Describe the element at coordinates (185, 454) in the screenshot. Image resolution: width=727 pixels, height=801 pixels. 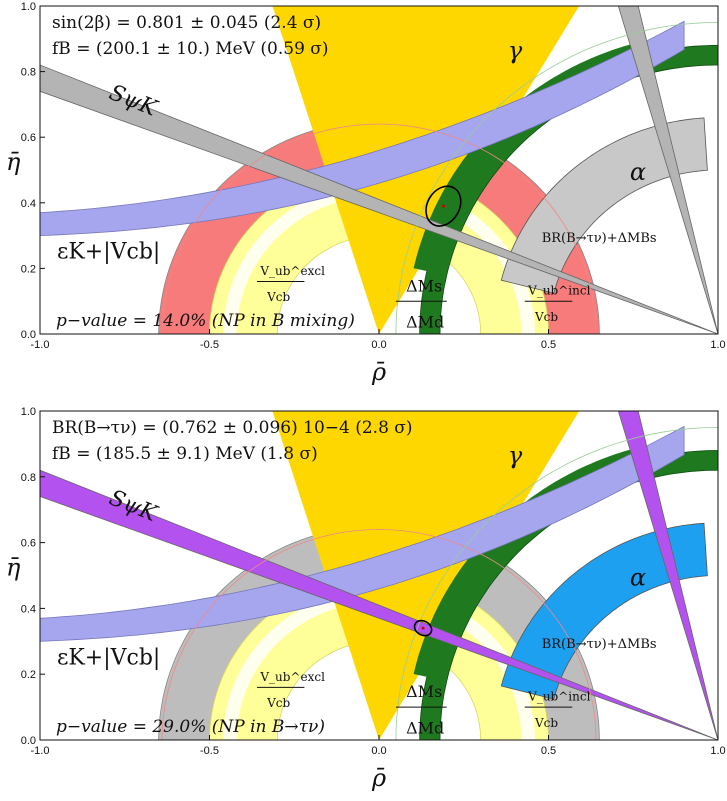
I see `header-line: fB = (185.5 ± 9.1) MeV (1.8 σ)` at that location.